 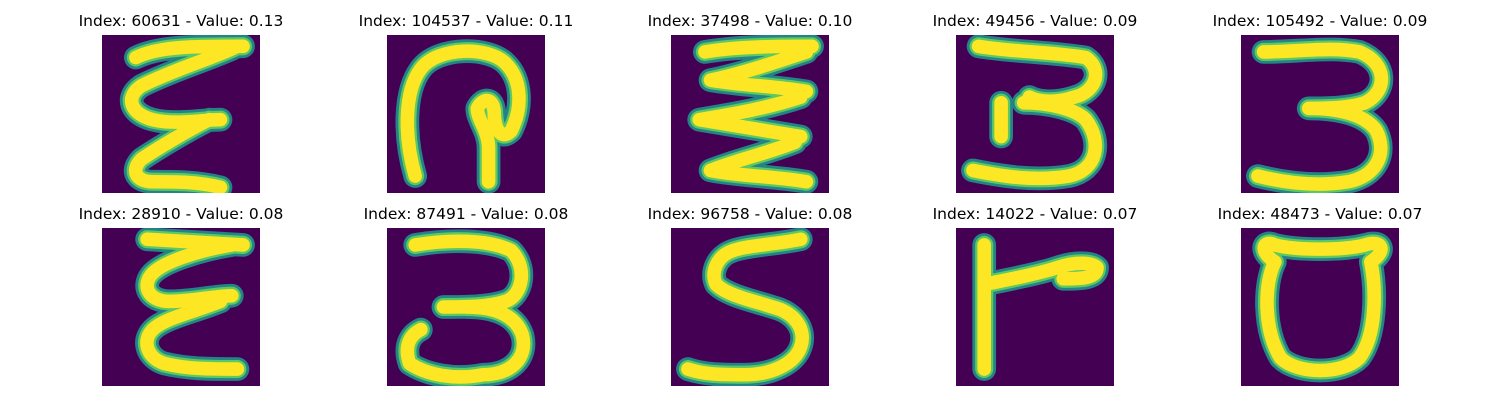 I want to click on panel-title: Index: 96758 - Value: 0.08, so click(x=750, y=214).